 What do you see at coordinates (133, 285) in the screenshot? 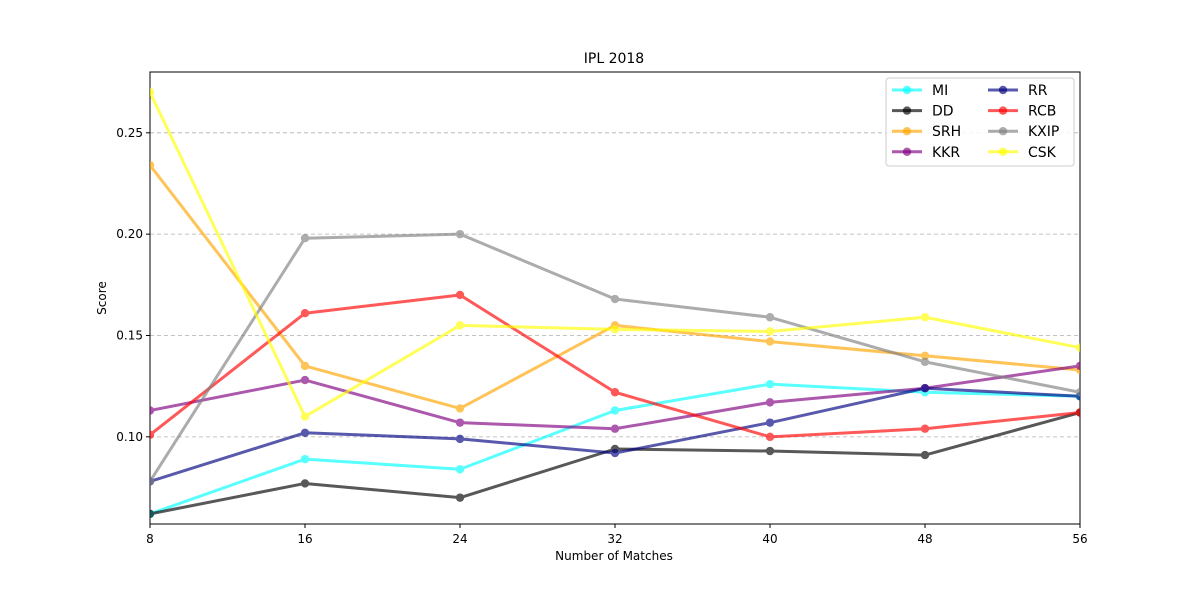
I see `y-axis-ticks: 0.10 0.15 0.20 0.25` at bounding box center [133, 285].